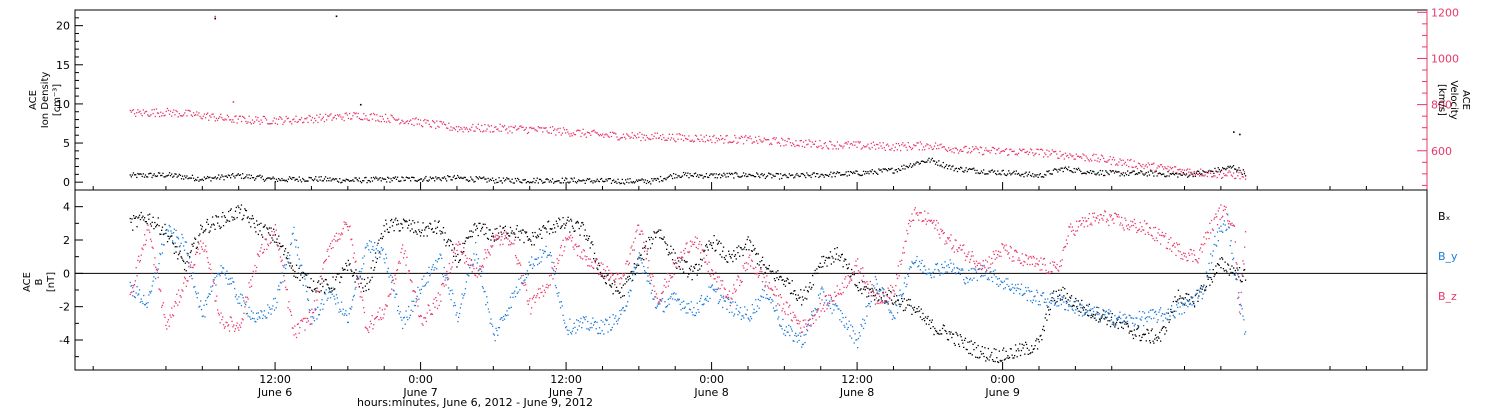  What do you see at coordinates (66, 240) in the screenshot?
I see `b-tick-label: 2` at bounding box center [66, 240].